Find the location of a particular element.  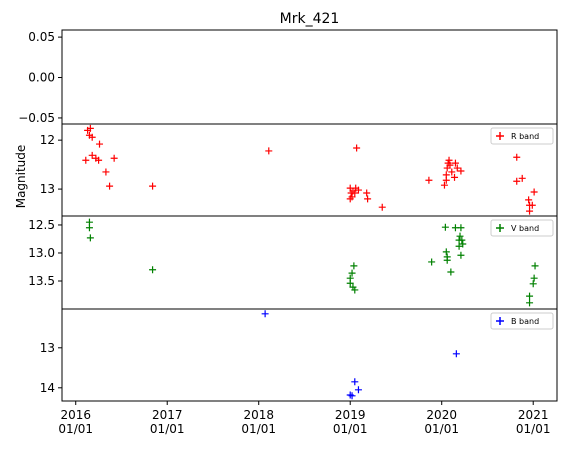

y-tick-label: 12 is located at coordinates (47, 140).